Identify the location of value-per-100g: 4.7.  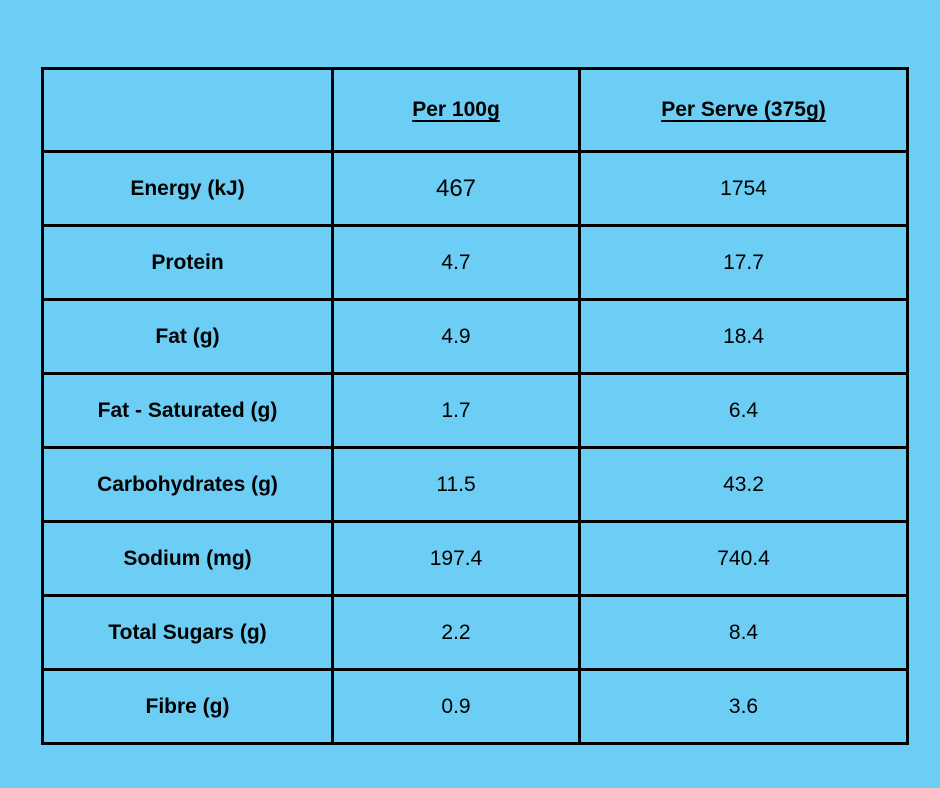
(456, 262).